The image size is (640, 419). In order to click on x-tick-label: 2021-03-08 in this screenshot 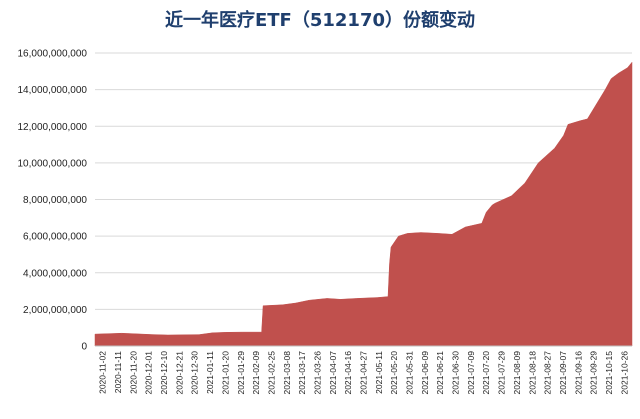, I will do `click(287, 373)`.